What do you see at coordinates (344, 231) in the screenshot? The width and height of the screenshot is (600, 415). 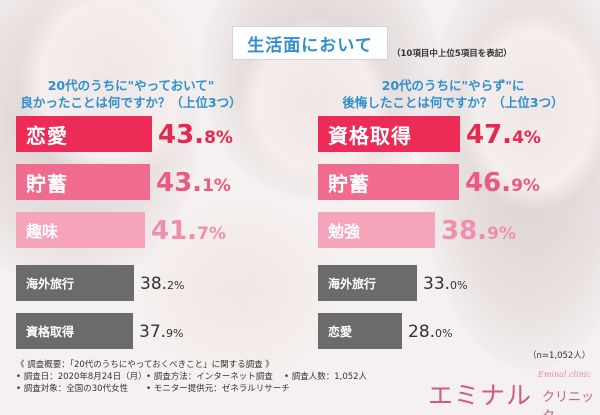 I see `bar-label: 勉強` at bounding box center [344, 231].